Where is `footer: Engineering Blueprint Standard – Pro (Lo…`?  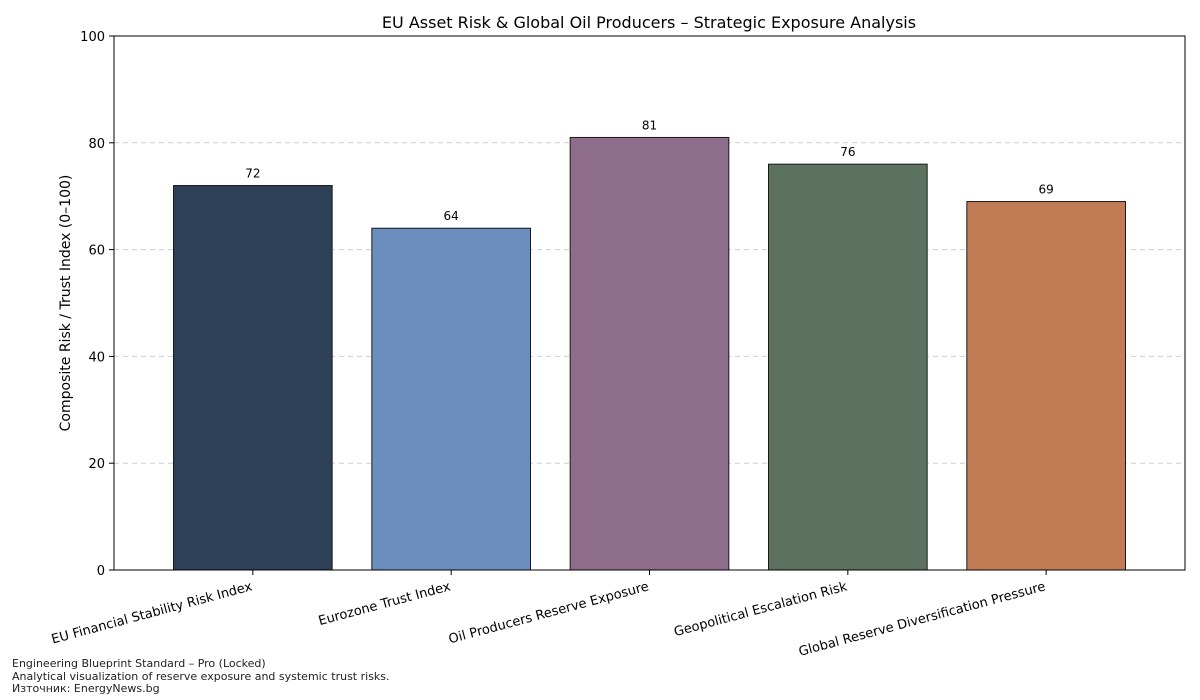
footer: Engineering Blueprint Standard – Pro (Lo… is located at coordinates (201, 676).